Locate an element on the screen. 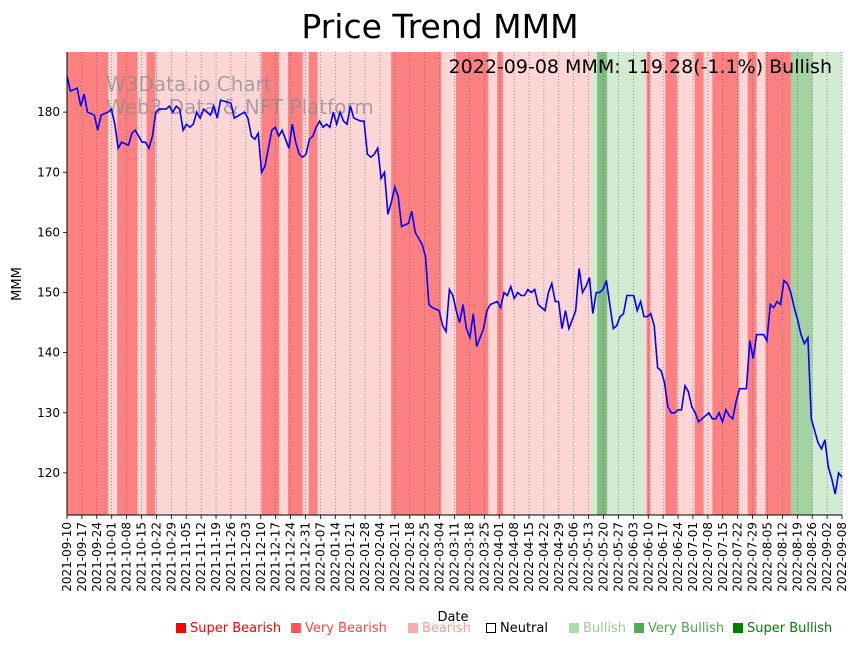 The width and height of the screenshot is (860, 646). legend-item: Super Bullish is located at coordinates (782, 628).